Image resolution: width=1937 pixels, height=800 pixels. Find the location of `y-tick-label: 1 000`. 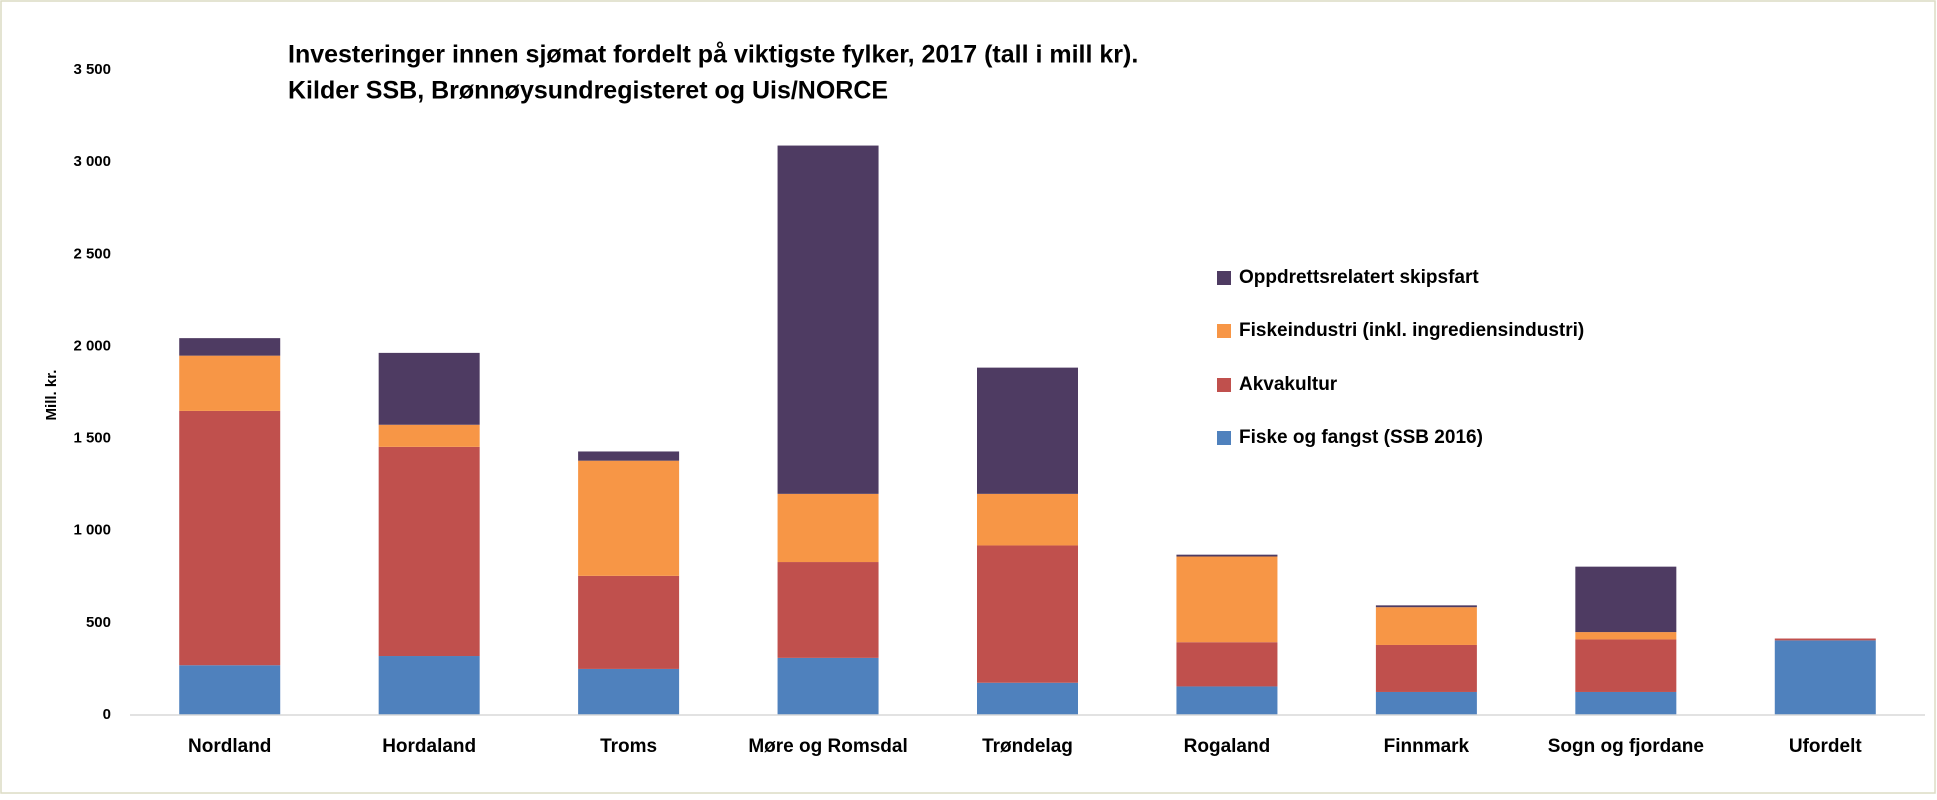

y-tick-label: 1 000 is located at coordinates (92, 530).